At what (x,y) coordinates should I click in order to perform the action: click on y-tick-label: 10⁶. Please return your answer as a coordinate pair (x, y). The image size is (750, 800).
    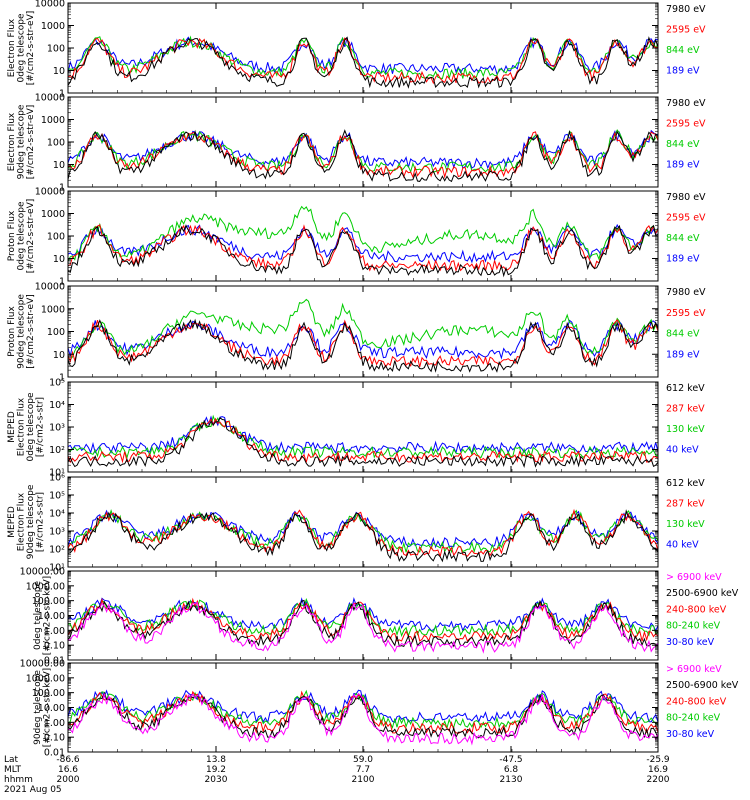
    Looking at the image, I should click on (57, 478).